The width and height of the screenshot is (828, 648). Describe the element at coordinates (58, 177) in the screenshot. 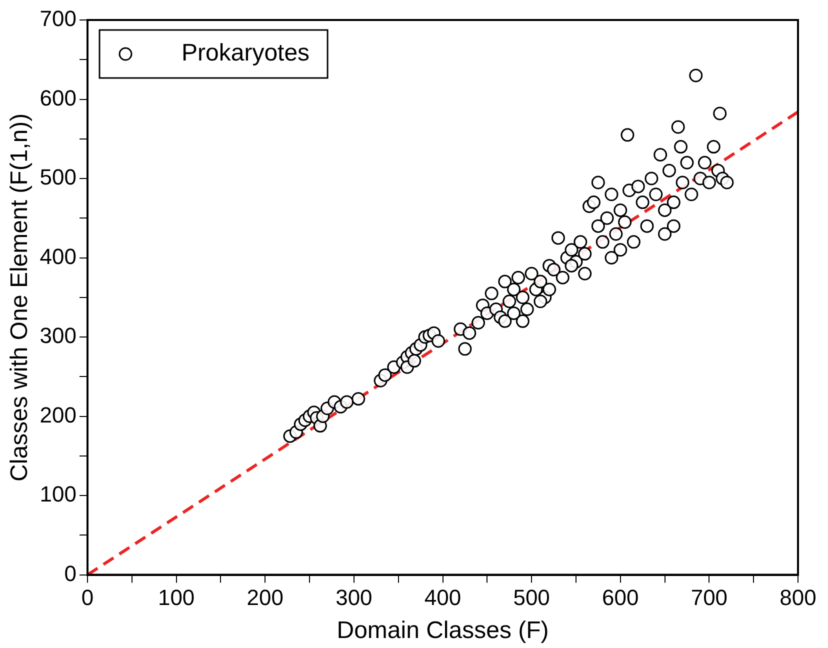

I see `y-tick-label: 500` at that location.